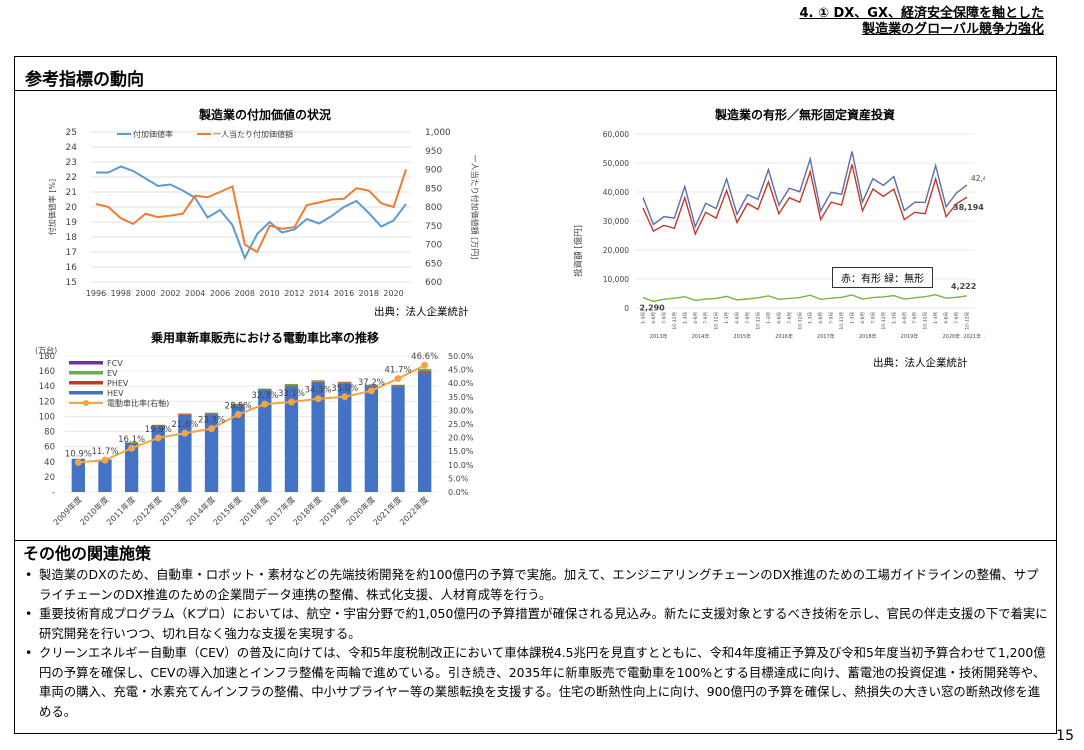 Image resolution: width=1084 pixels, height=750 pixels. Describe the element at coordinates (47, 402) in the screenshot. I see `chart3-ytick: 120` at that location.